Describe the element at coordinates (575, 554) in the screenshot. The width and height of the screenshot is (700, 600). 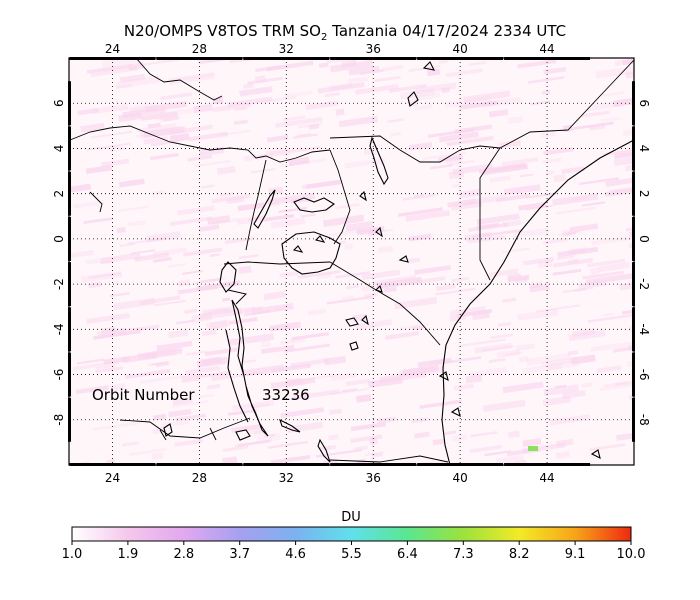
I see `colorbar-tick-label: 9.1` at that location.